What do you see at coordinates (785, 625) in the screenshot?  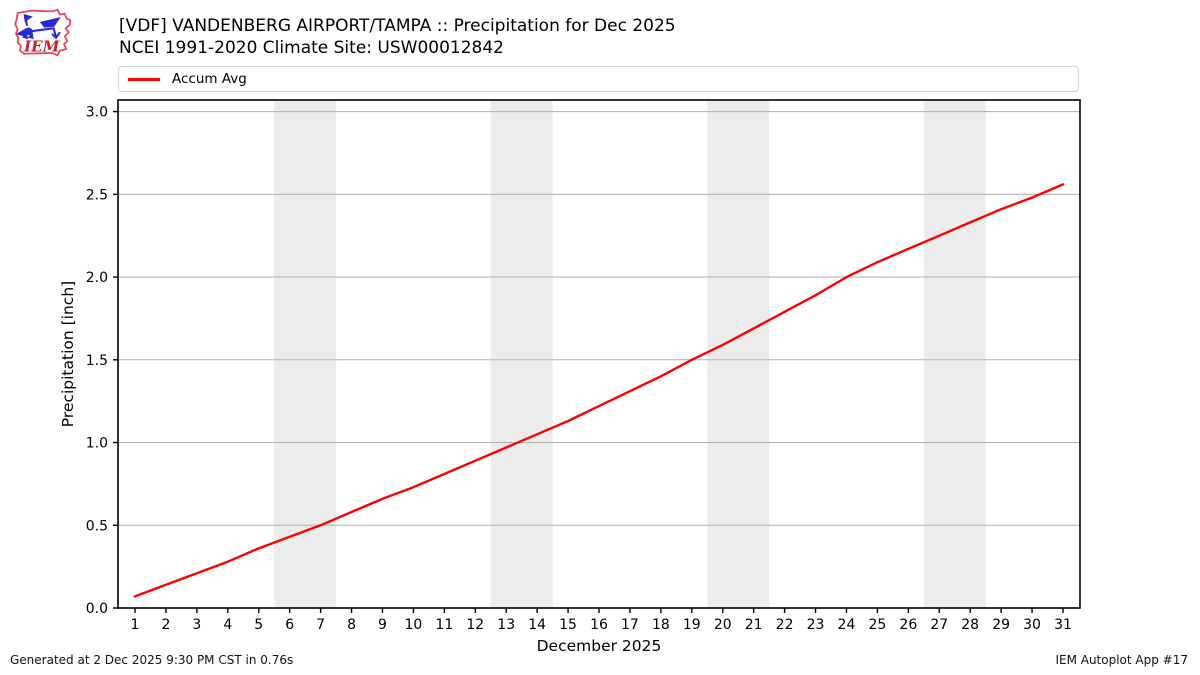 I see `x-tick-label: 22` at bounding box center [785, 625].